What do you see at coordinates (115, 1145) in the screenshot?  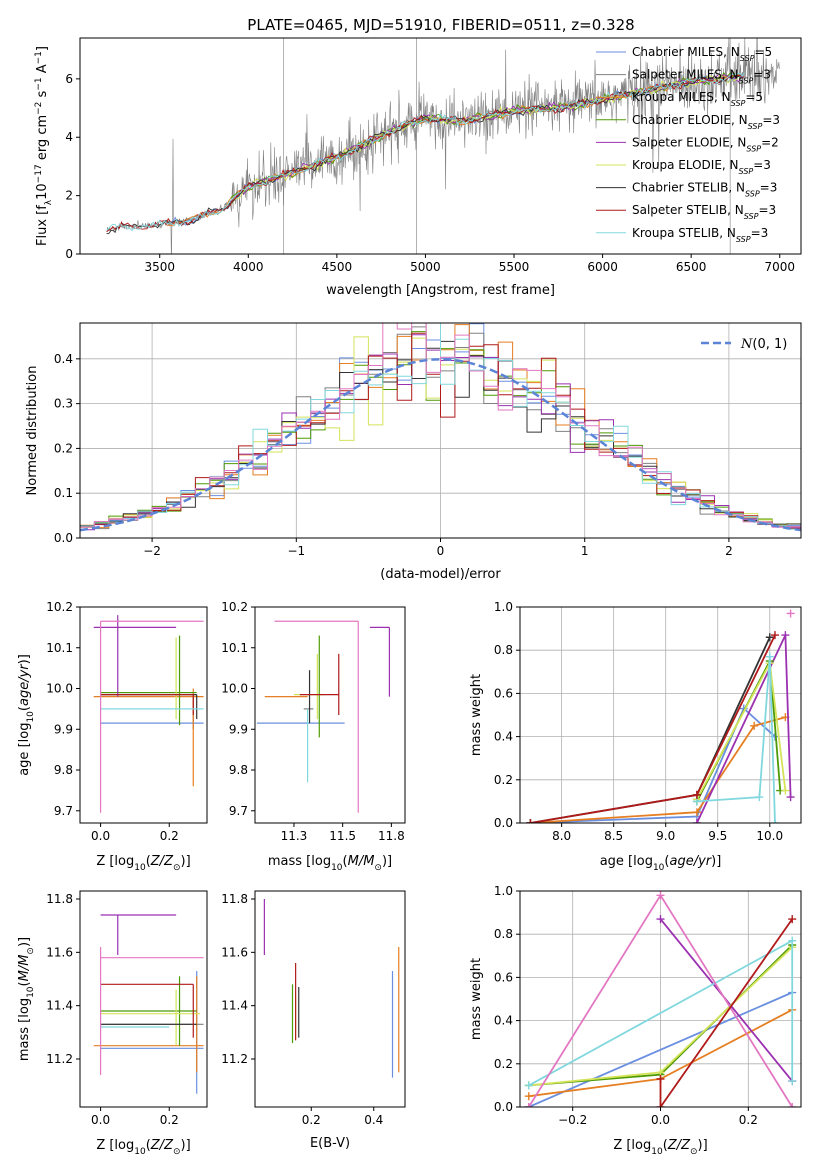 I see `label-part: Z [log` at bounding box center [115, 1145].